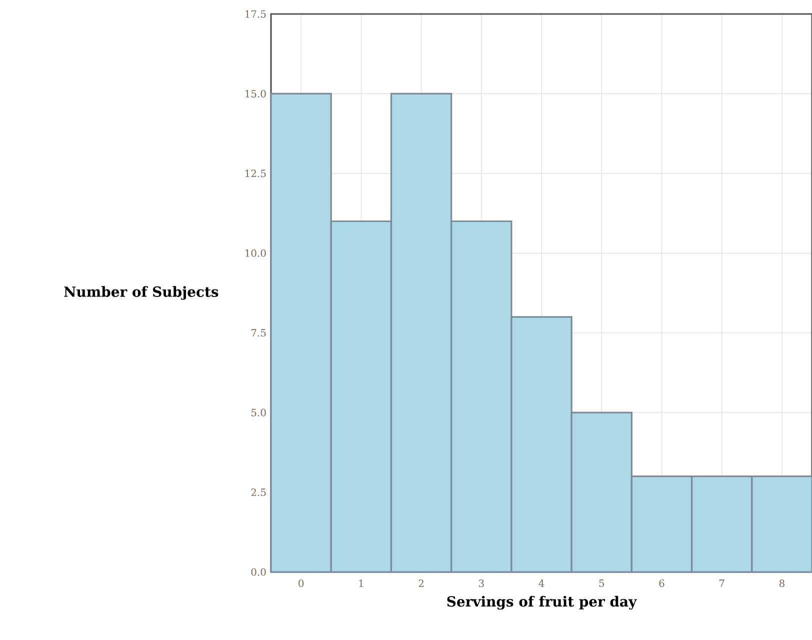  I want to click on y-tick-label: 5.0, so click(258, 412).